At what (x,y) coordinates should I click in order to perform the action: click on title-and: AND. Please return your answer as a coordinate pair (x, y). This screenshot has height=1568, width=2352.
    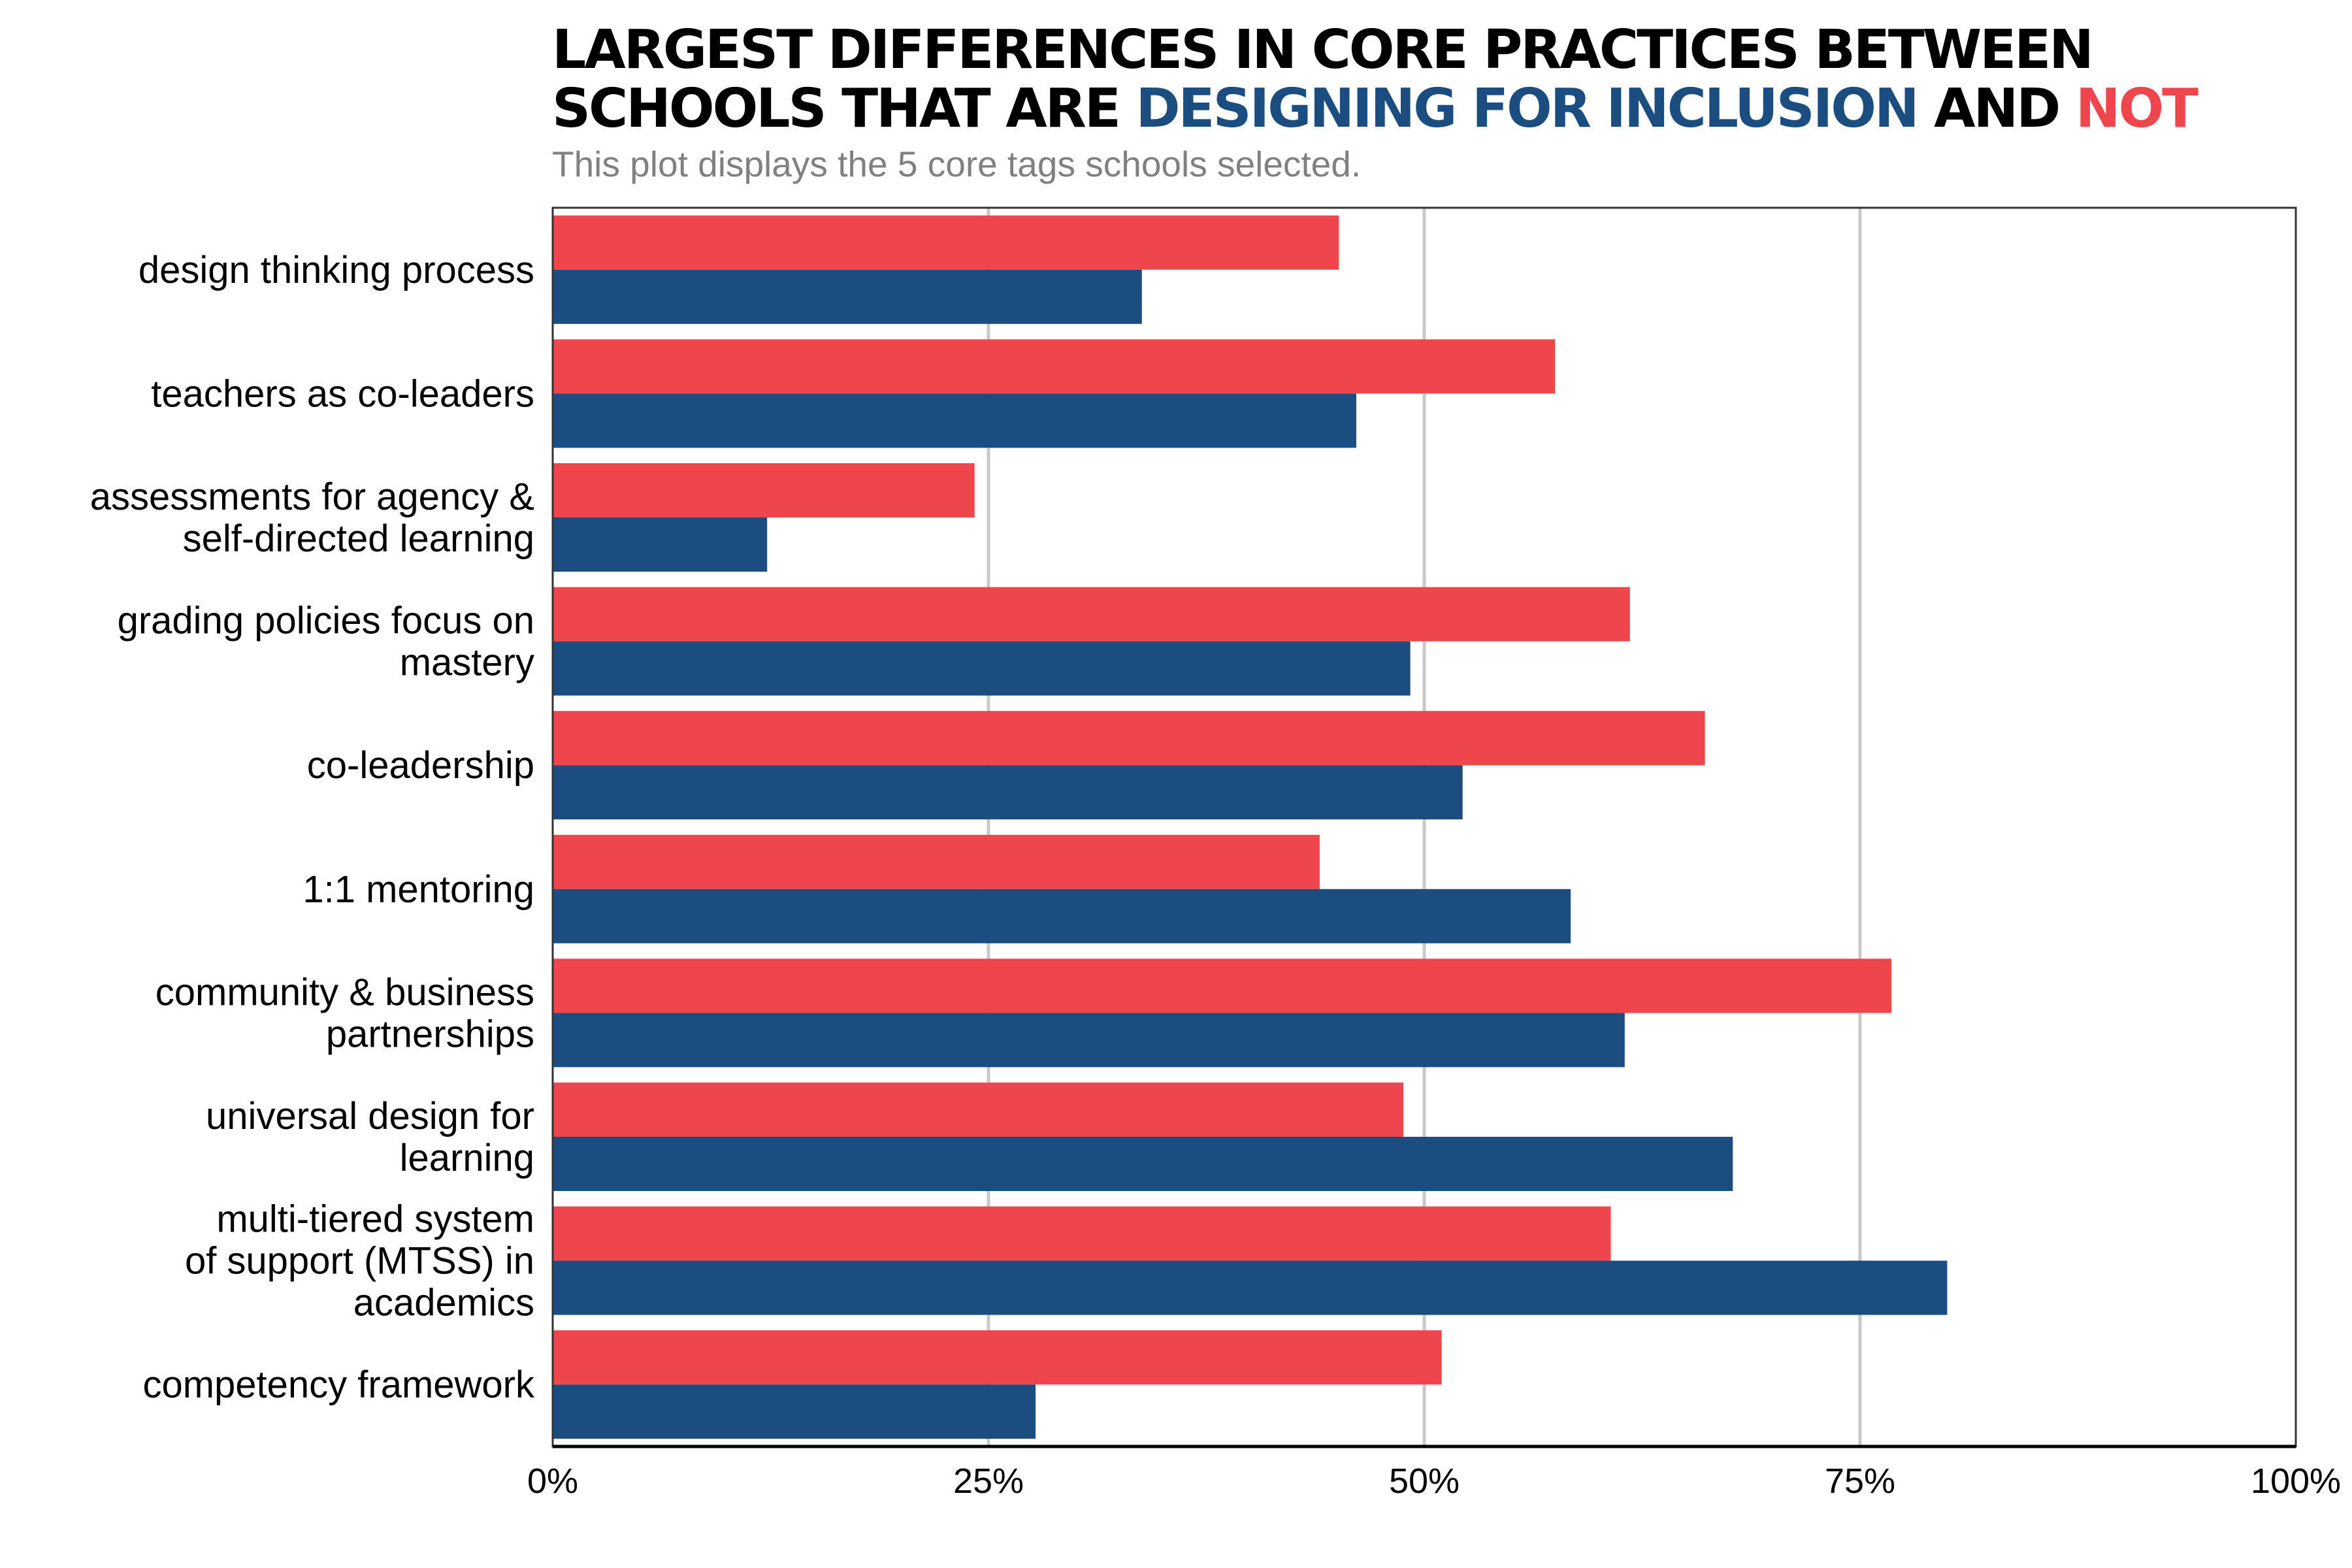
    Looking at the image, I should click on (1997, 109).